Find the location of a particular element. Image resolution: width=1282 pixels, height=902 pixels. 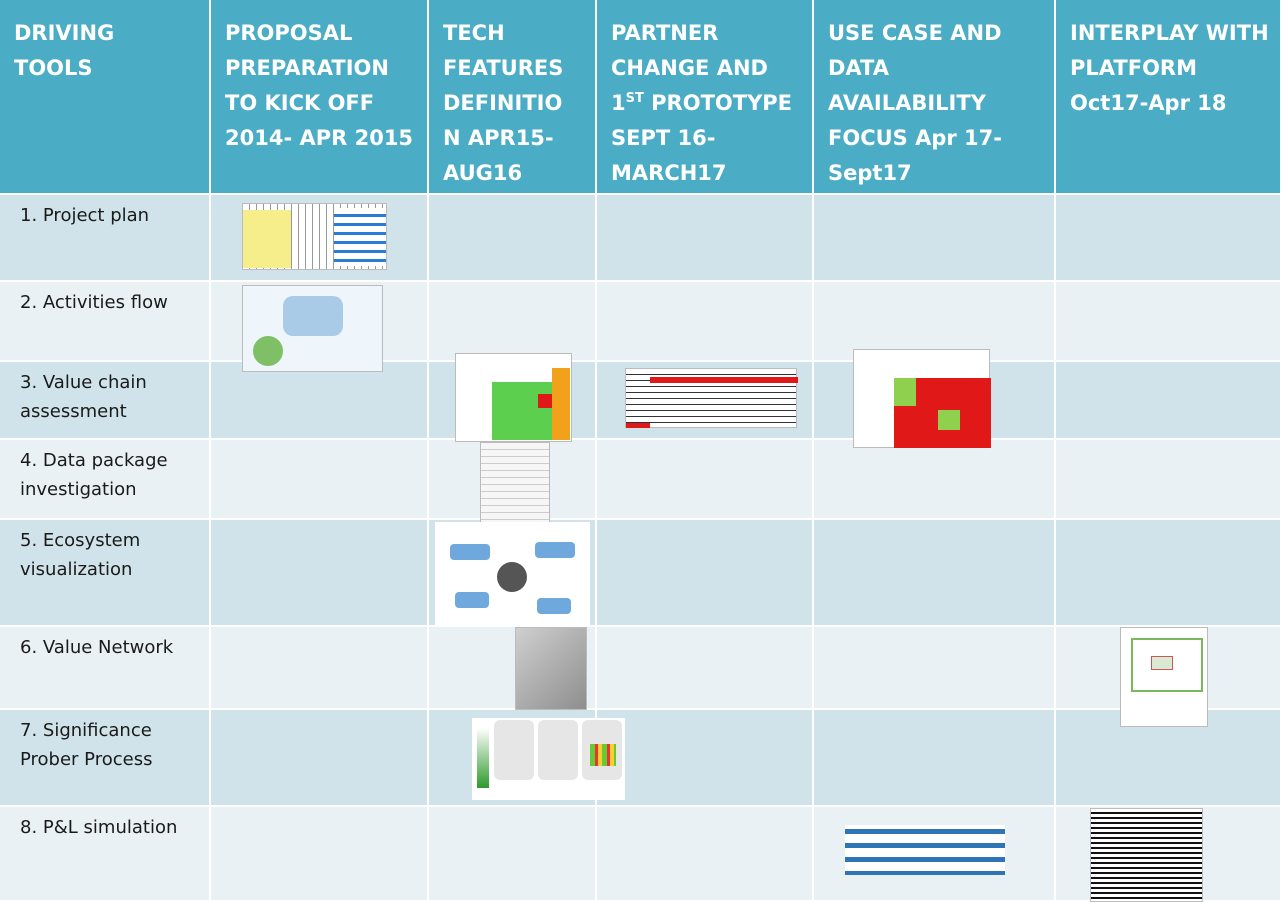

significance-thumb is located at coordinates (548, 759).